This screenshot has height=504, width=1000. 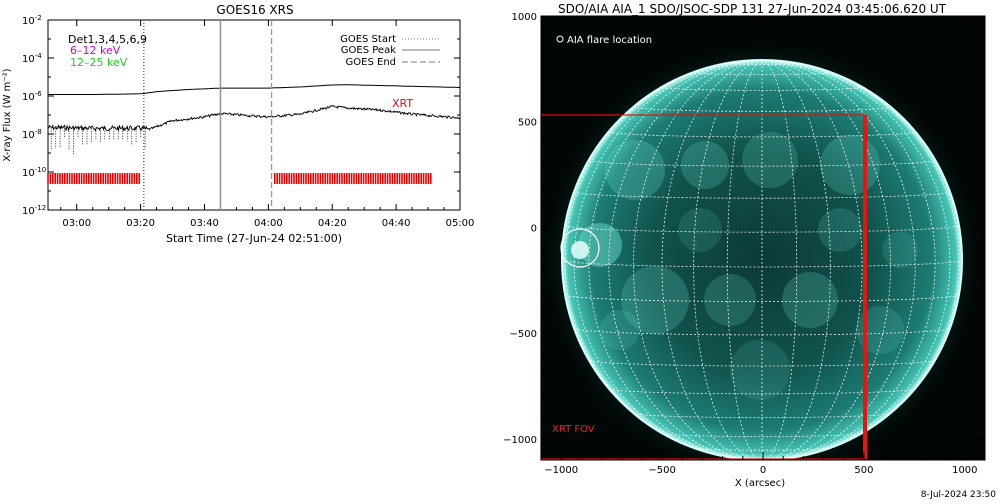 What do you see at coordinates (254, 238) in the screenshot?
I see `goes-x-axis-label: Start Time (27-Jun-24 02:51:00)` at bounding box center [254, 238].